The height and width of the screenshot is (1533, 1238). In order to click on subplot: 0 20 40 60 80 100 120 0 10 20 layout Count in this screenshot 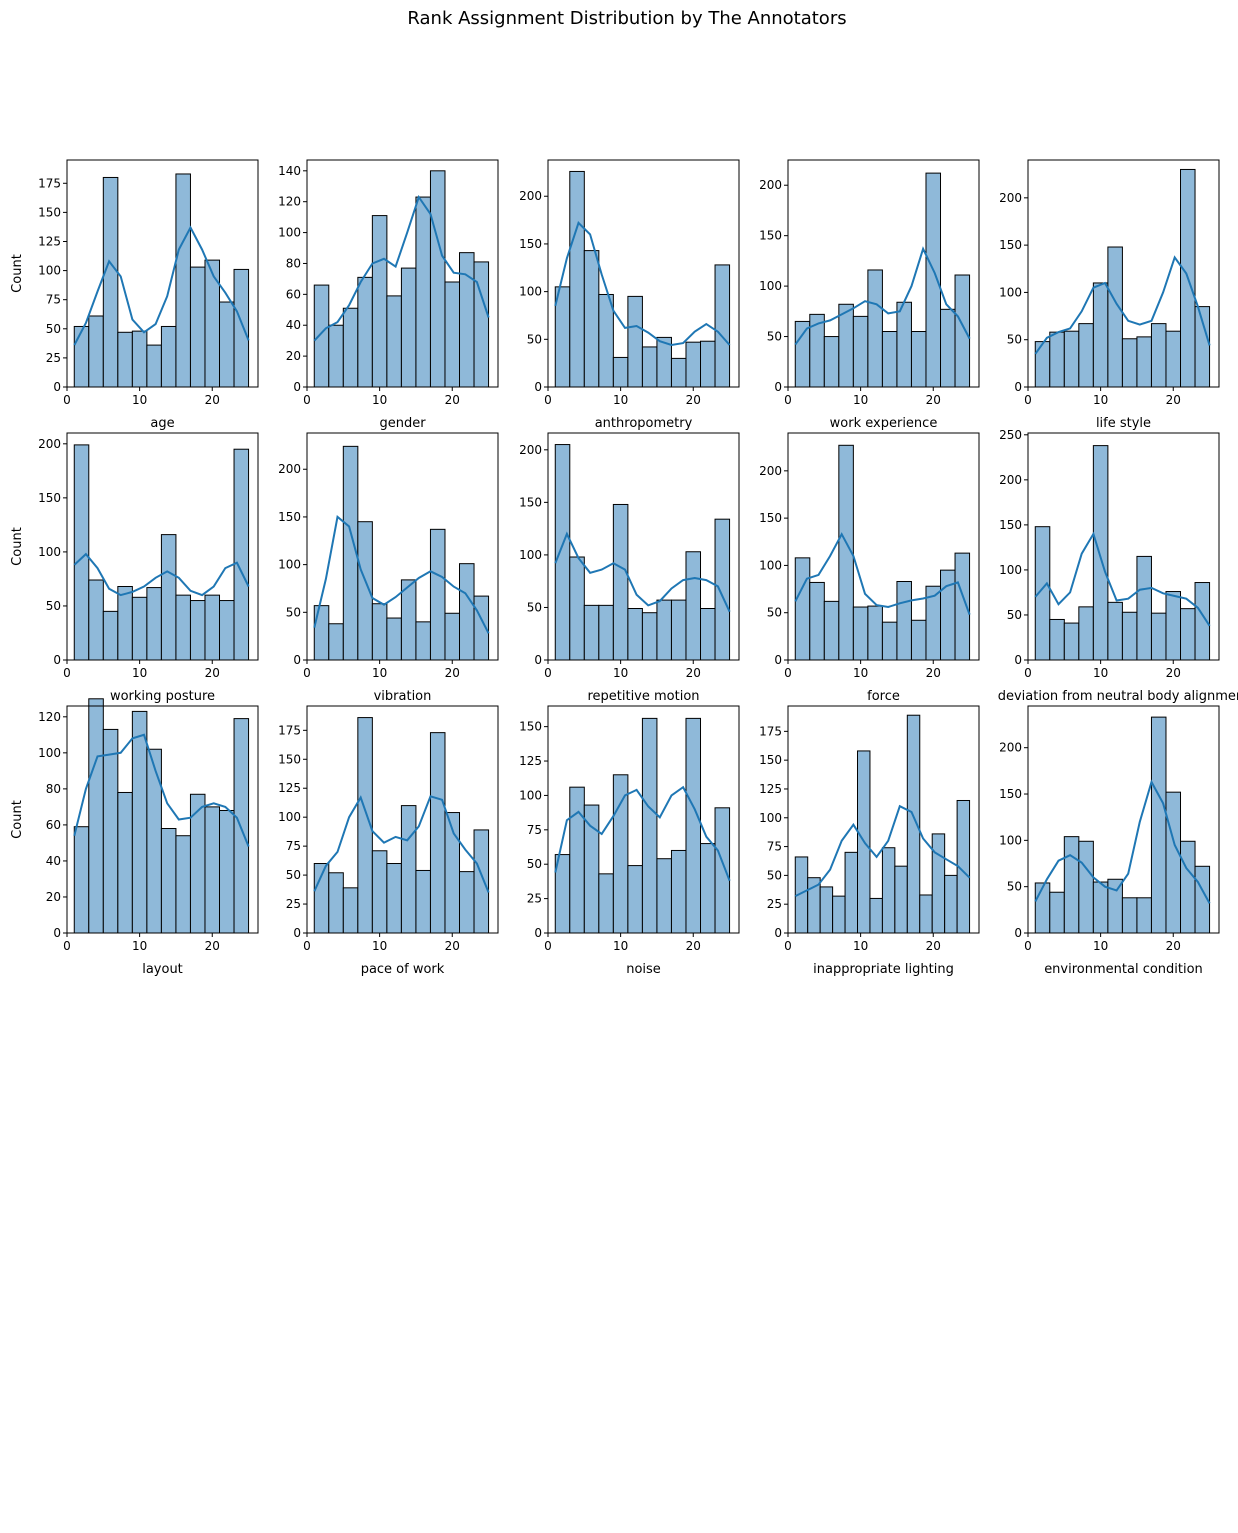, I will do `click(134, 837)`.